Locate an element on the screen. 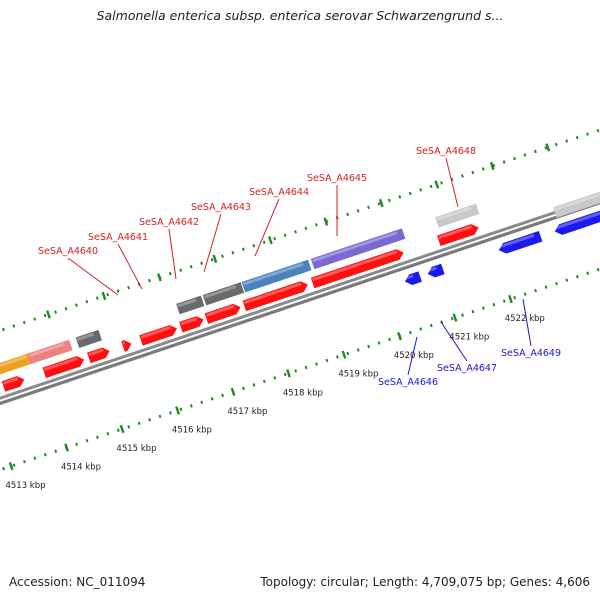  reverse-gene-shape is located at coordinates (436, 270).